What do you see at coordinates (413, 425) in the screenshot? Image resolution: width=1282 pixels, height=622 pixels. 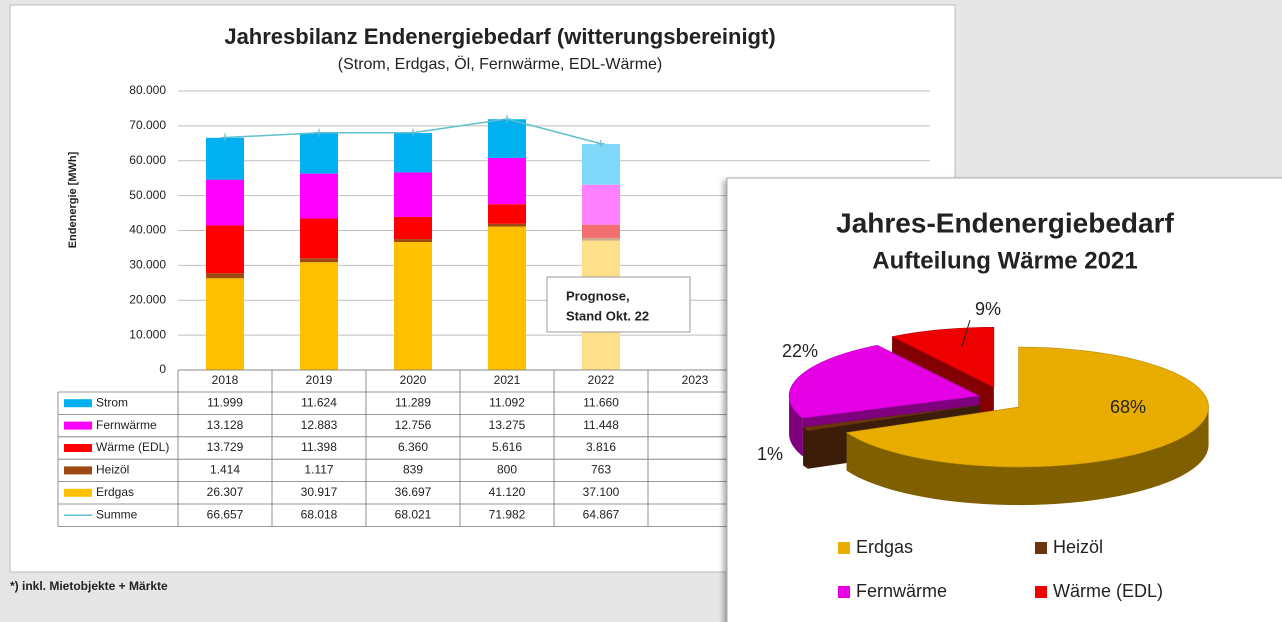 I see `table-value: 12.756` at bounding box center [413, 425].